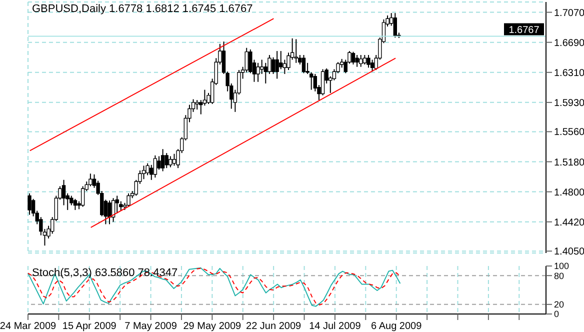 The height and width of the screenshot is (332, 584). What do you see at coordinates (569, 13) in the screenshot?
I see `y-tick-label: 1.7070` at bounding box center [569, 13].